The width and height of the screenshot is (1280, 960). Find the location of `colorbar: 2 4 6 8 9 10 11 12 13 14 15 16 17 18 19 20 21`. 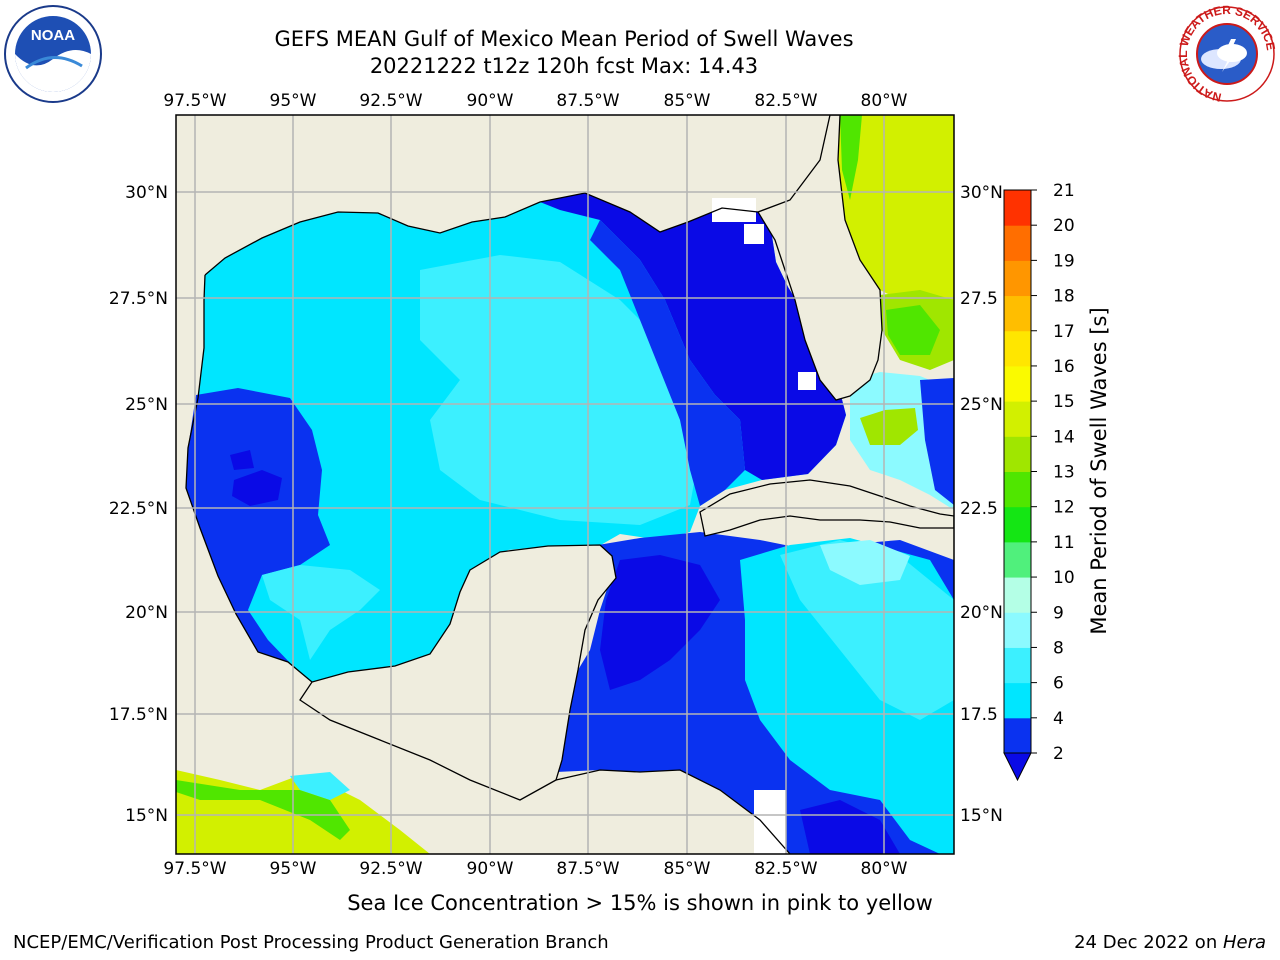

colorbar: 2 4 6 8 9 10 11 12 13 14 15 16 17 18 19 20 21 is located at coordinates (1039, 481).